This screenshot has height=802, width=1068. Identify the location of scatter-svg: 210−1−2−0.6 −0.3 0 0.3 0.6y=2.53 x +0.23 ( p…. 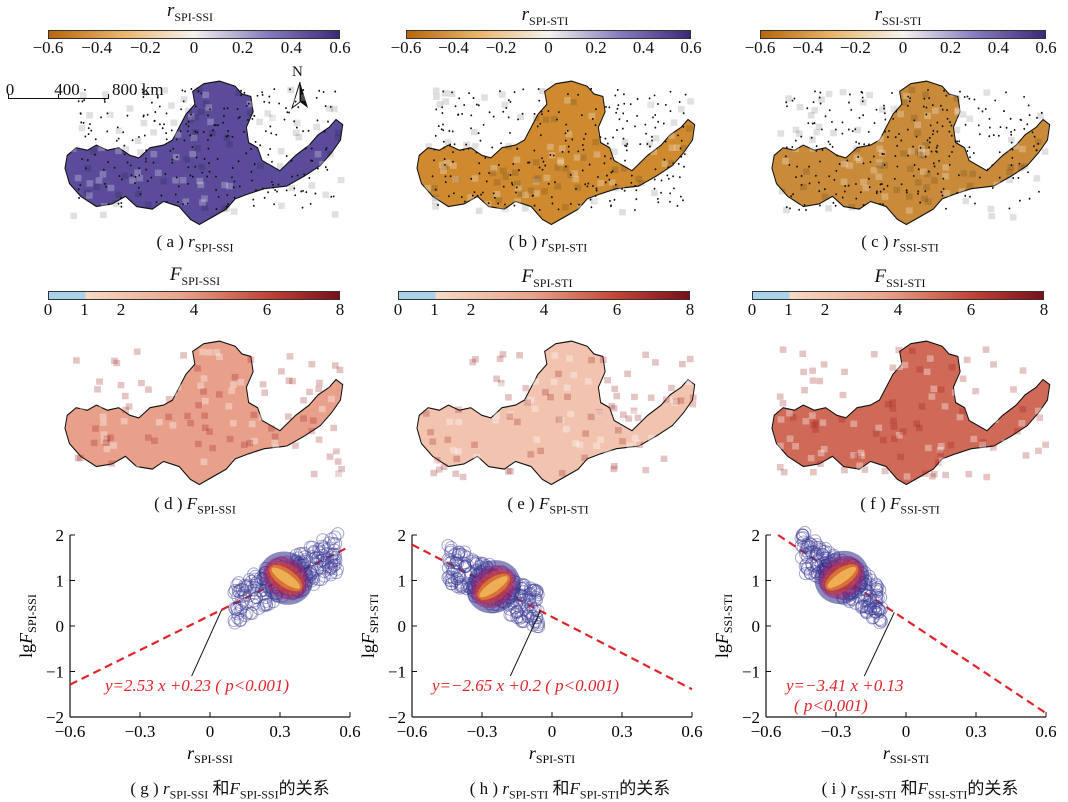
(188, 646).